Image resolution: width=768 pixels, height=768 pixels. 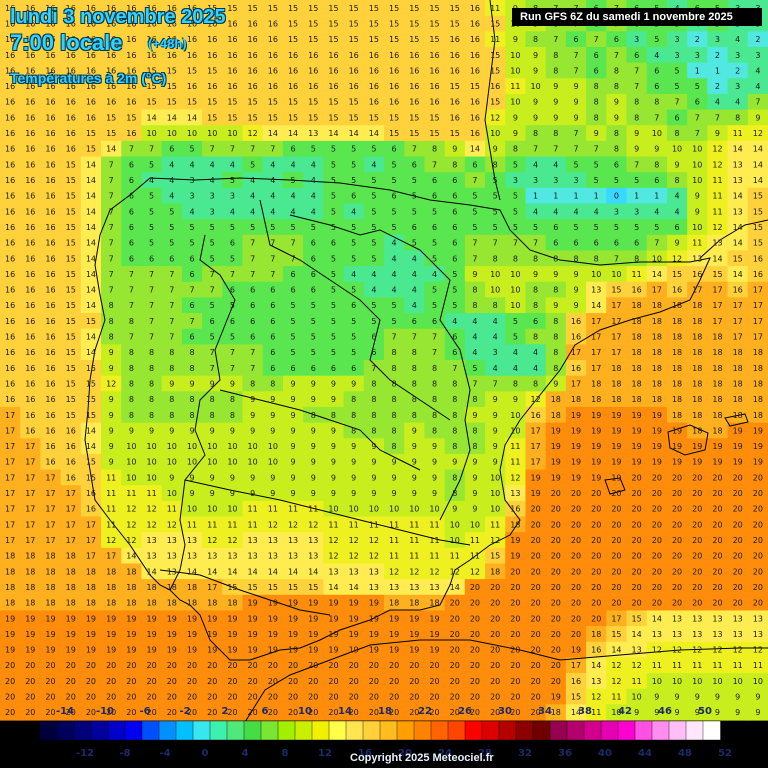 What do you see at coordinates (131, 556) in the screenshot?
I see `temperature-value: 14` at bounding box center [131, 556].